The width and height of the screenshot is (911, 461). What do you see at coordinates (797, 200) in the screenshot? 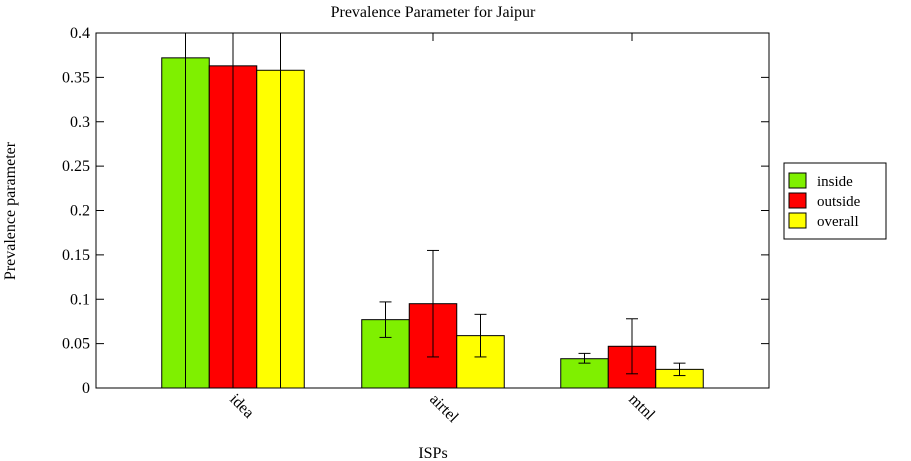
I see `legend-swatch-outside` at bounding box center [797, 200].